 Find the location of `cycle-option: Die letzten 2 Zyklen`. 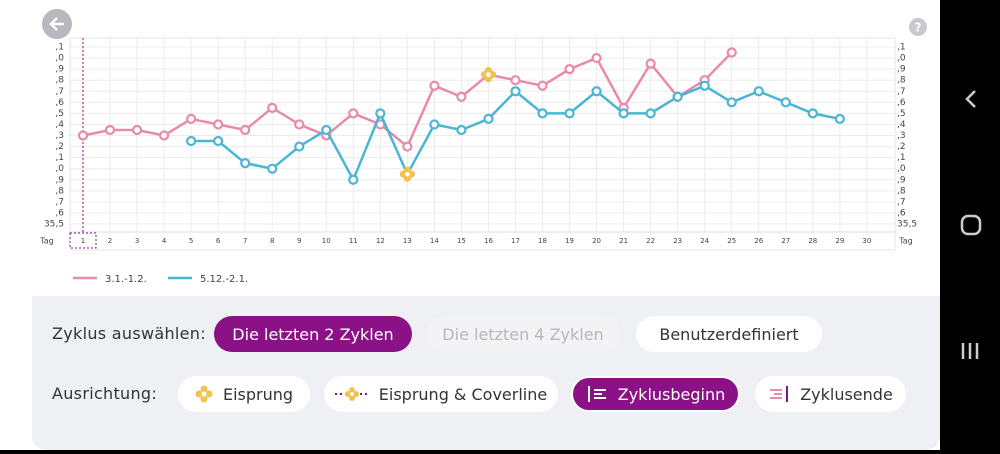

cycle-option: Die letzten 2 Zyklen is located at coordinates (313, 334).